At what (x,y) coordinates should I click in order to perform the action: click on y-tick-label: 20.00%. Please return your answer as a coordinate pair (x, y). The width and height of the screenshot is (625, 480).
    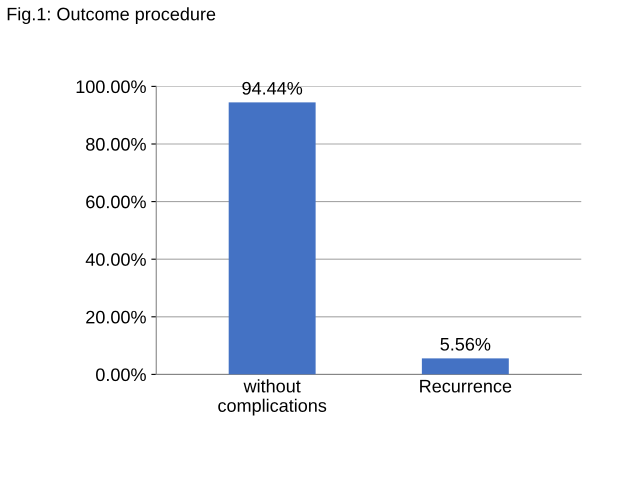
    Looking at the image, I should click on (116, 317).